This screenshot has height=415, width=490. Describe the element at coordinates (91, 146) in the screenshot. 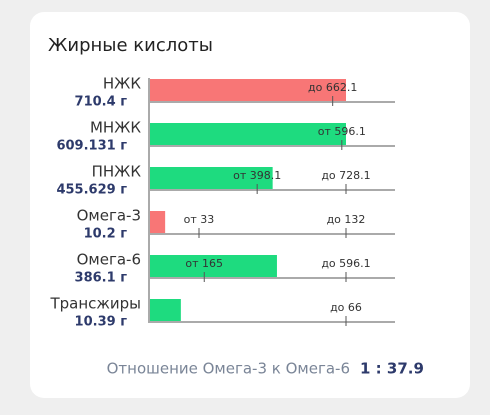

I see `row-value: 609.131 г` at that location.